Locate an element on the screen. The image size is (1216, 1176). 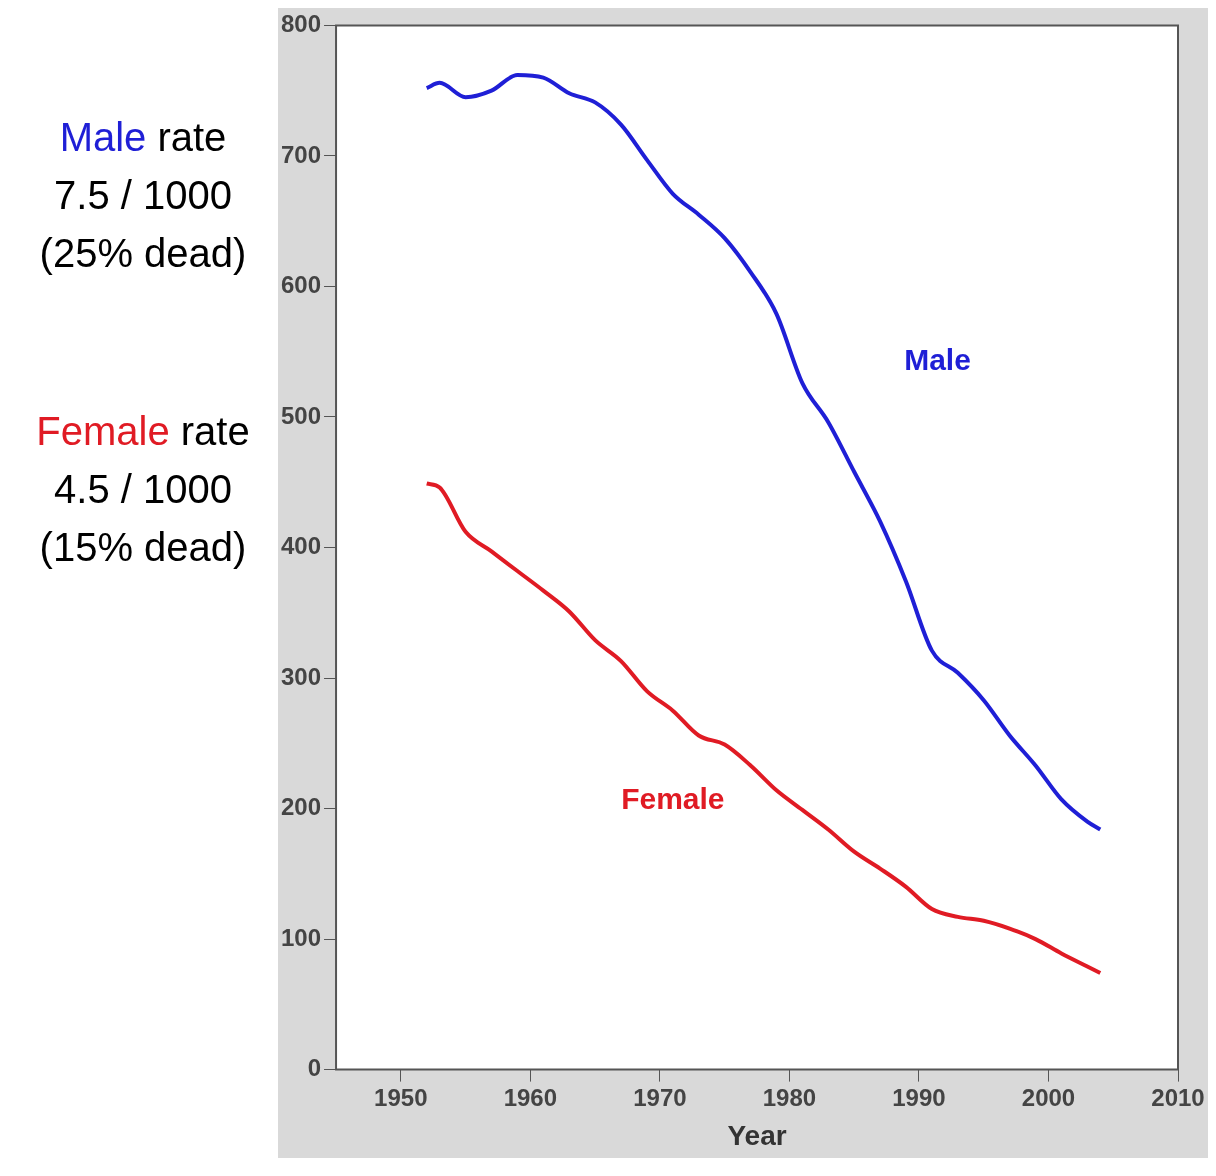
text: Female rate 4.5 / 1000 (15% dead) is located at coordinates (143, 489).